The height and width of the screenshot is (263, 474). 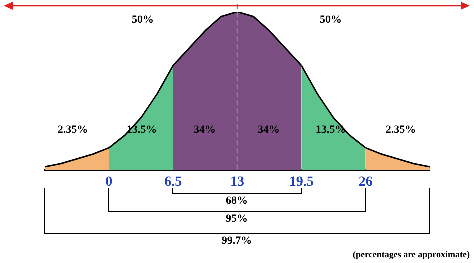 I want to click on text: 99.7%, so click(x=237, y=240).